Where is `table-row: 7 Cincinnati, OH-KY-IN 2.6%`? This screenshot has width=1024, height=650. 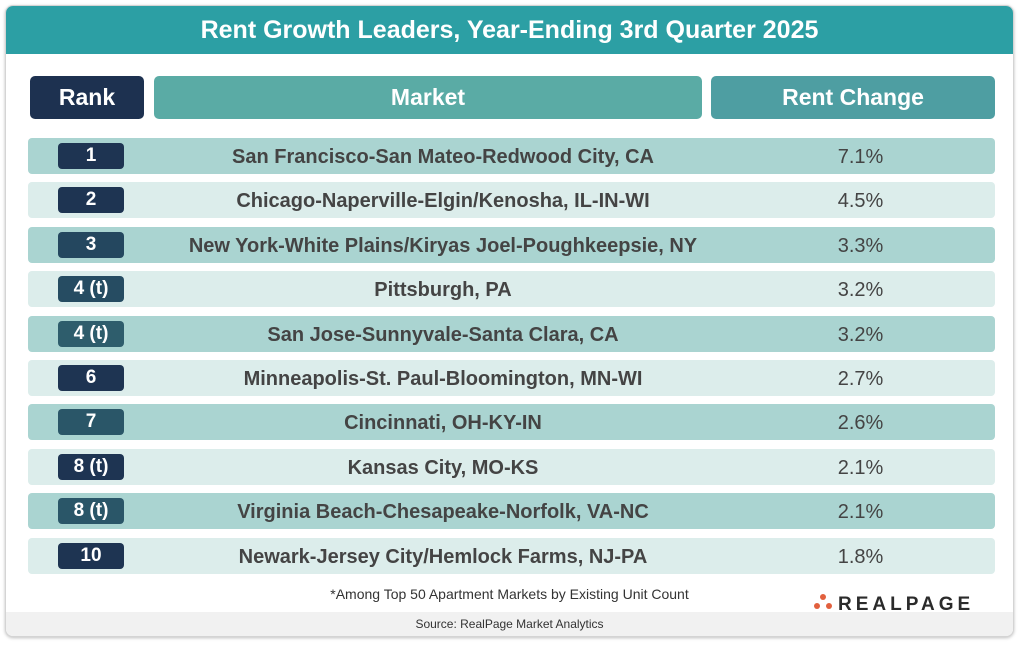 table-row: 7 Cincinnati, OH-KY-IN 2.6% is located at coordinates (511, 422).